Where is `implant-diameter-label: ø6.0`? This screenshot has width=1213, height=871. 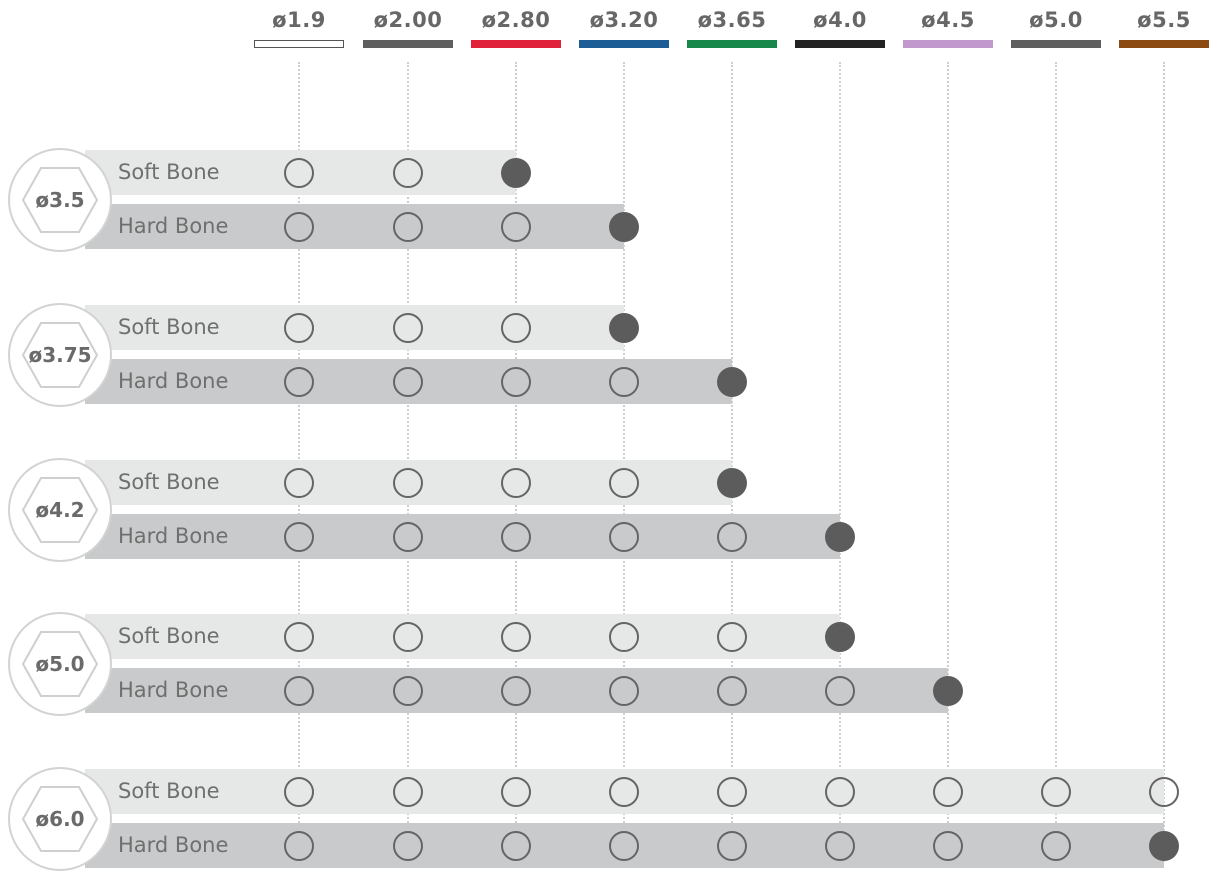 implant-diameter-label: ø6.0 is located at coordinates (60, 818).